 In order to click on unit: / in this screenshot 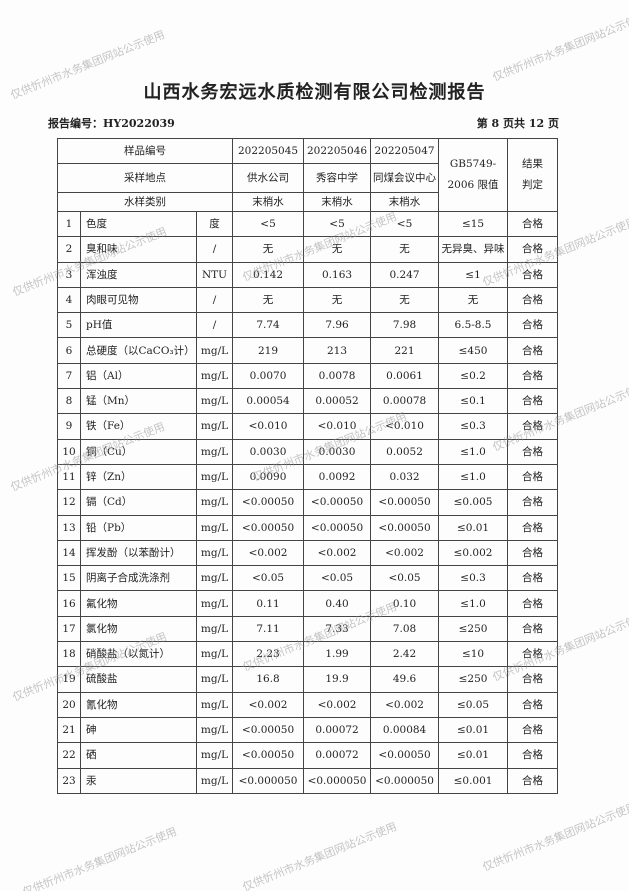, I will do `click(214, 249)`.